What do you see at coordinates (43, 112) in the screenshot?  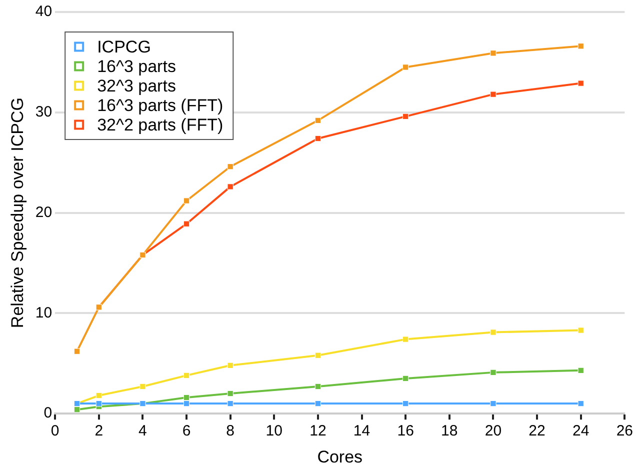 I see `y-tick-label: 30` at bounding box center [43, 112].